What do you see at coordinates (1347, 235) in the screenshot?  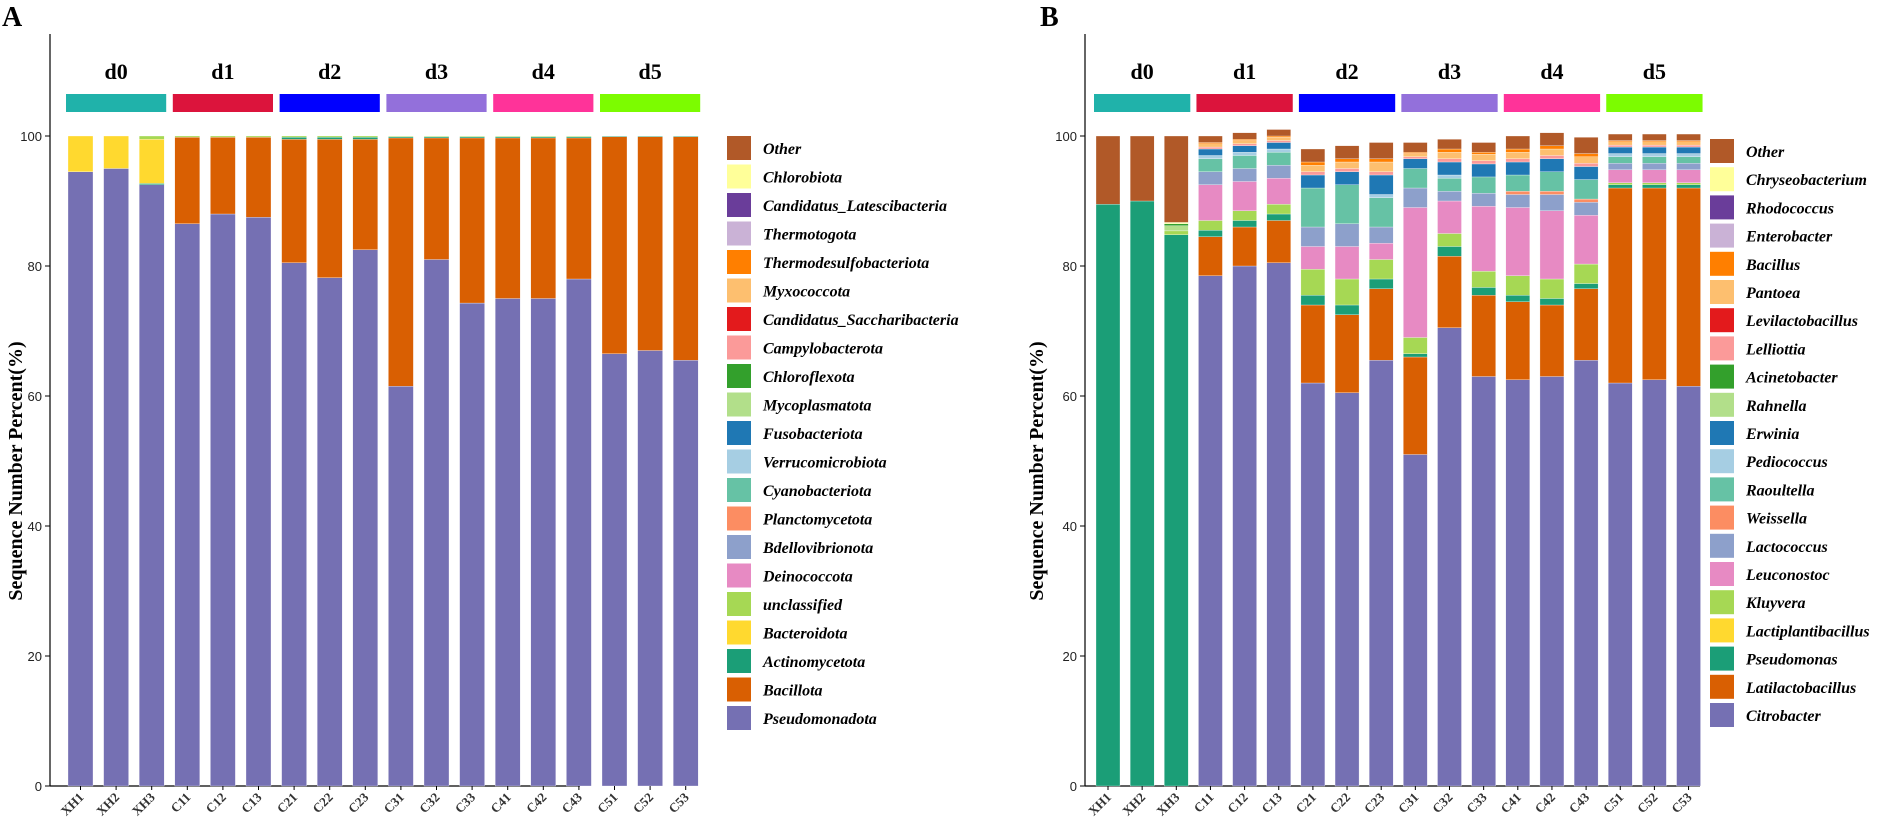 I see `bar-segment-lactococcus-c22` at bounding box center [1347, 235].